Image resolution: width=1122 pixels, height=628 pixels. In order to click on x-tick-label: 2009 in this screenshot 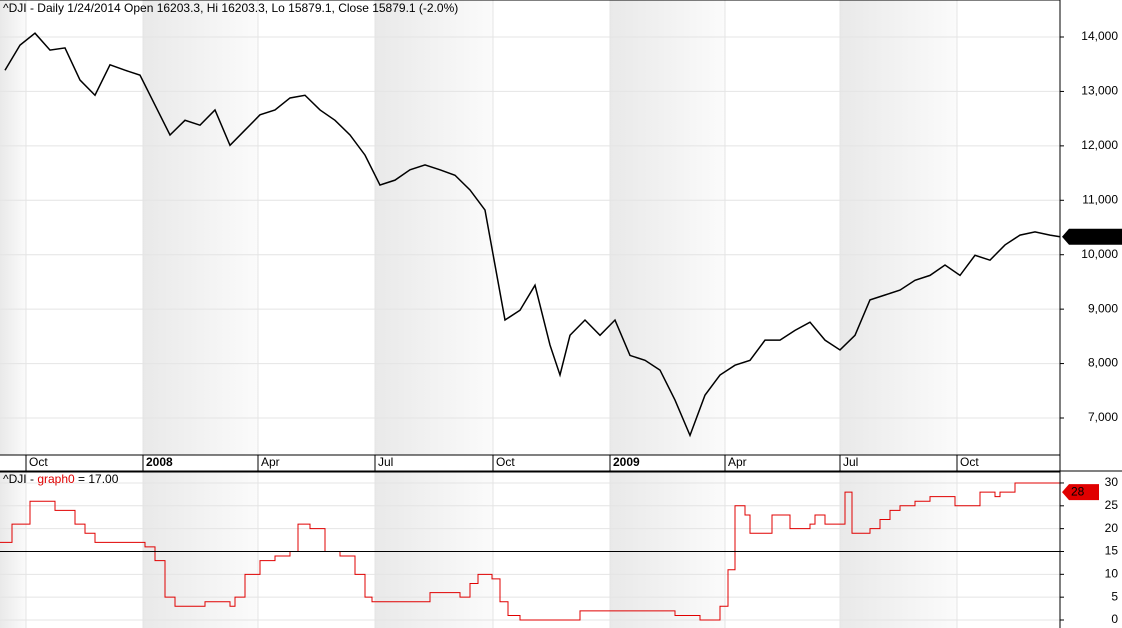, I will do `click(626, 462)`.